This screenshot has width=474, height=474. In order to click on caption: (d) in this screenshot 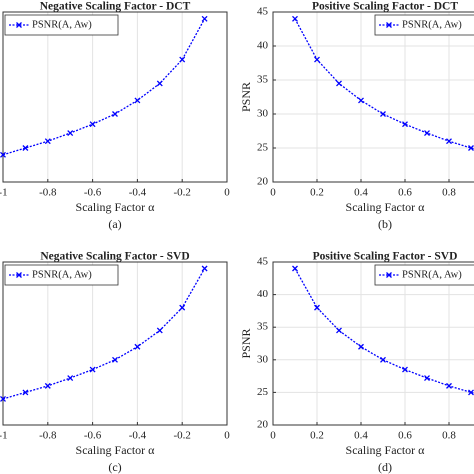, I will do `click(385, 467)`.